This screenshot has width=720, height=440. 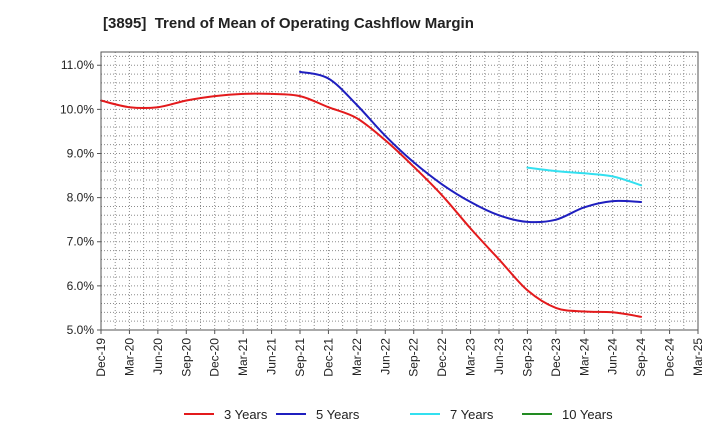 I want to click on legend-label-3-years: 3 Years, so click(x=246, y=414).